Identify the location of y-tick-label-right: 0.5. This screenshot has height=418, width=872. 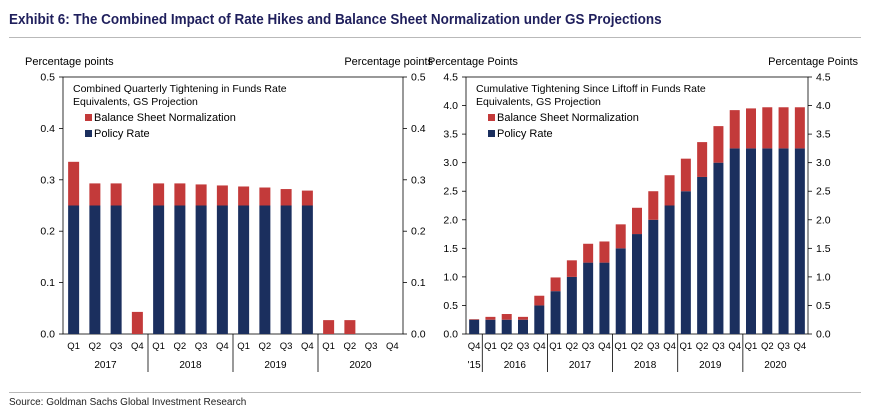
(823, 306).